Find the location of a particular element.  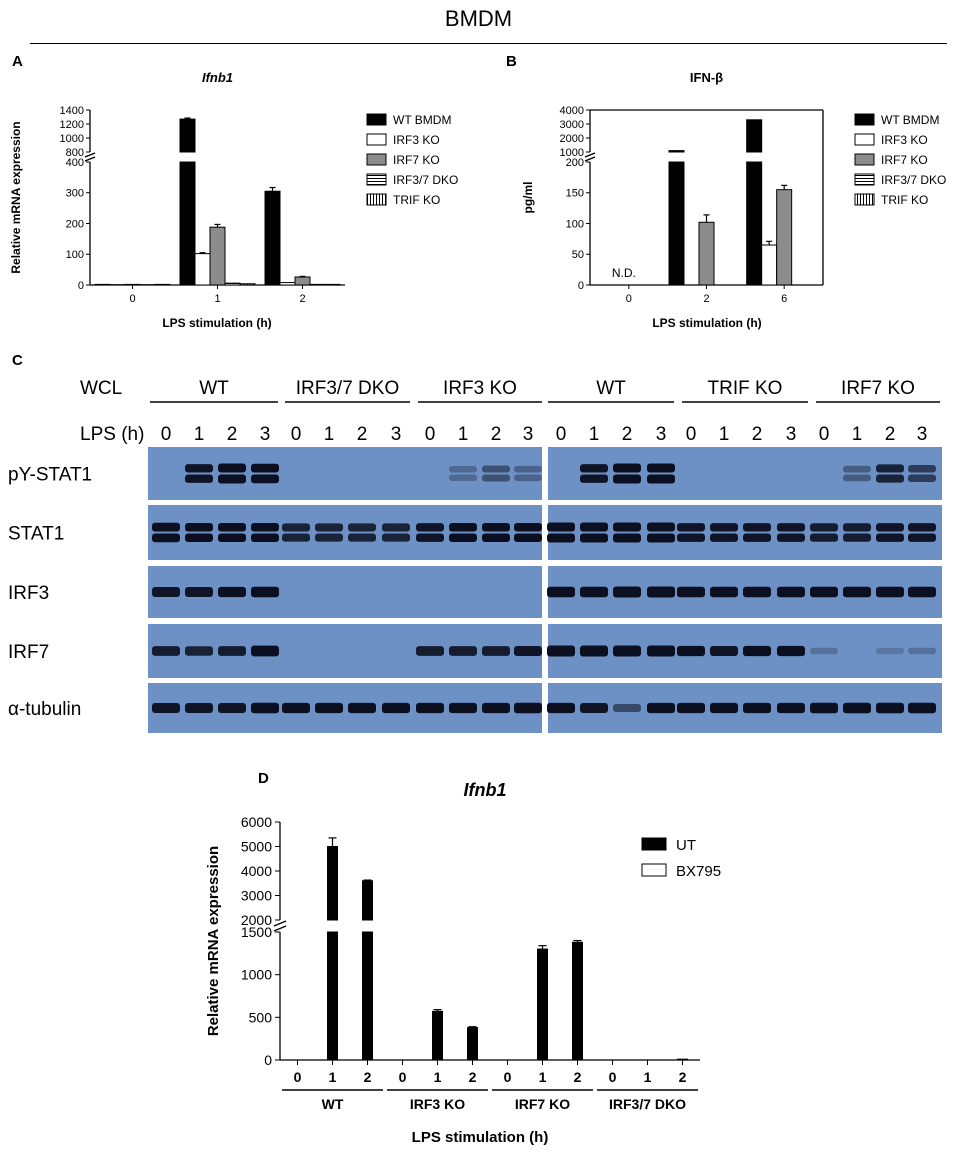

b-x-axis-label: LPS stimulation (h) is located at coordinates (706, 323).